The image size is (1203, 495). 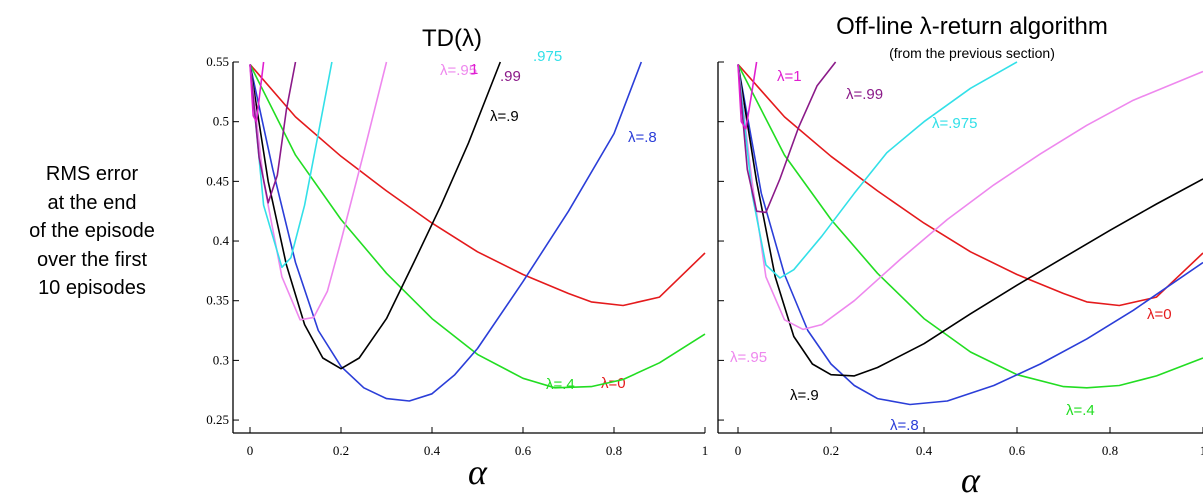 What do you see at coordinates (474, 69) in the screenshot?
I see `series-label: 1` at bounding box center [474, 69].